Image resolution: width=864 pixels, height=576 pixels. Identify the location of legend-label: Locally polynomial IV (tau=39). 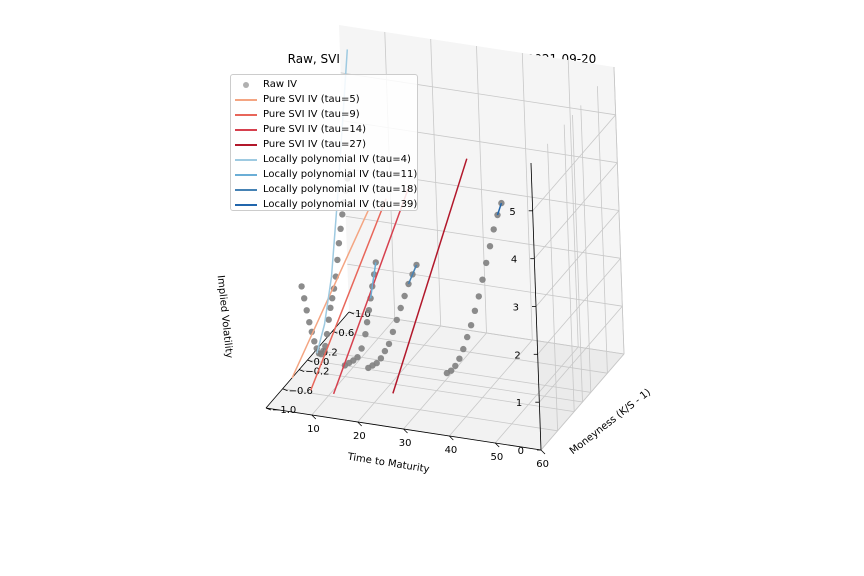
(340, 204).